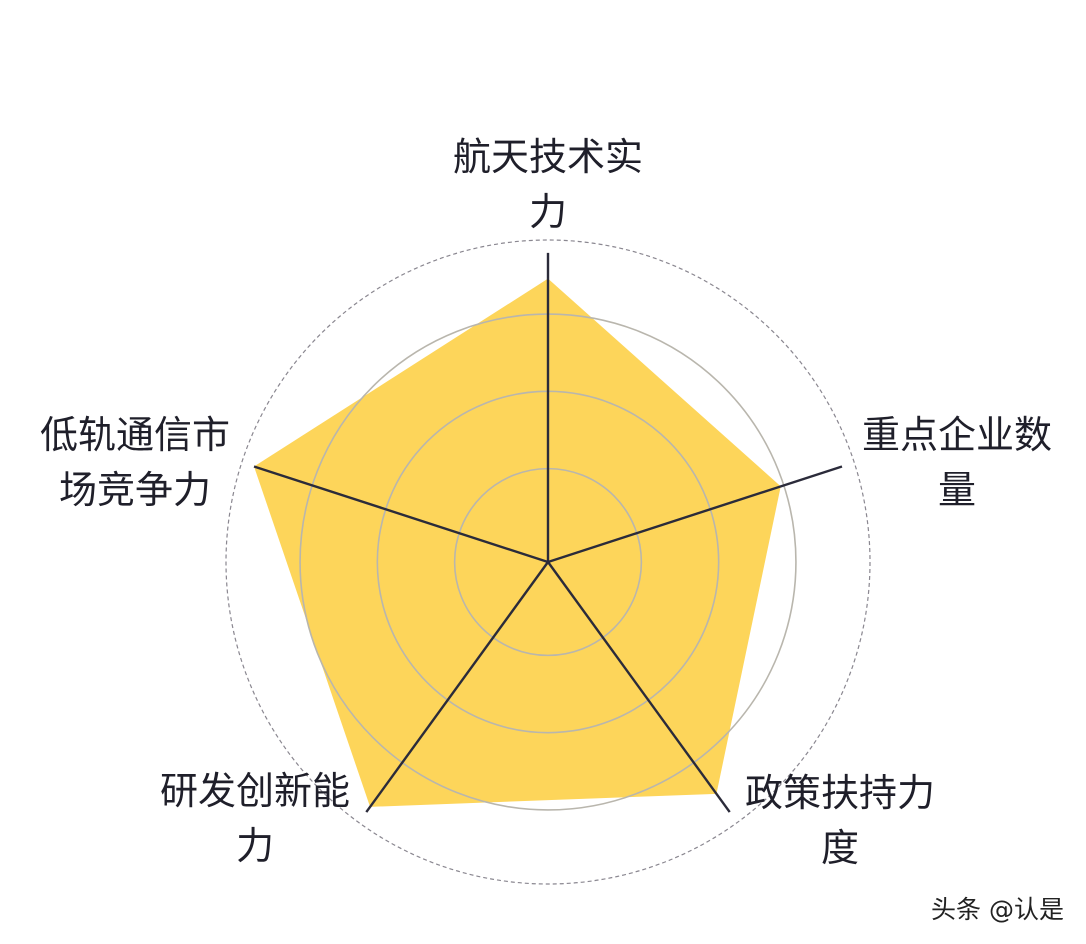  Describe the element at coordinates (840, 793) in the screenshot. I see `axis-label-line: 政策扶持力` at that location.